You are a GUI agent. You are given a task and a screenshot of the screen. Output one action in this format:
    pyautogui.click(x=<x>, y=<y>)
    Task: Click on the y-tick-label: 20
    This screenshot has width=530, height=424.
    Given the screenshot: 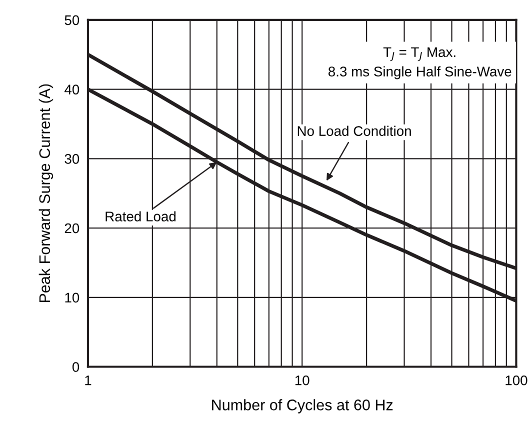 What is the action you would take?
    pyautogui.click(x=72, y=228)
    